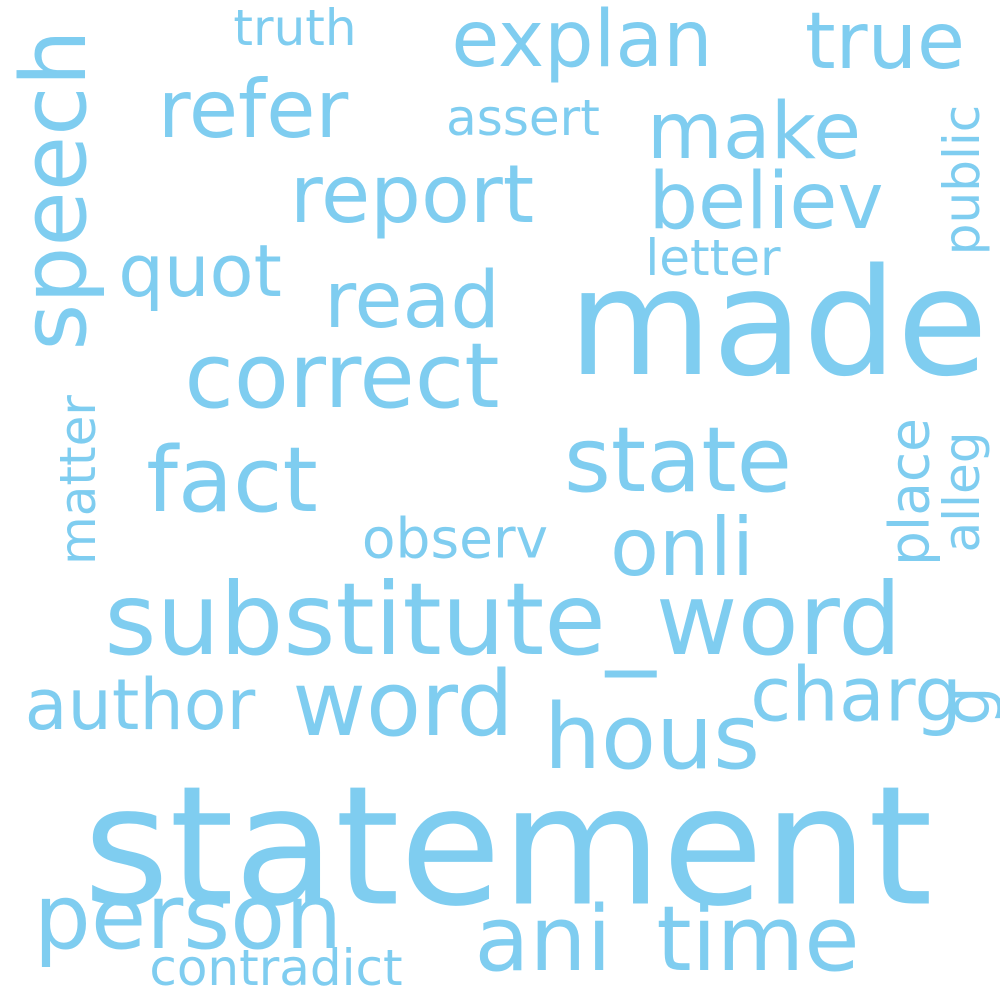 The width and height of the screenshot is (1000, 1000). I want to click on word-report: report, so click(412, 194).